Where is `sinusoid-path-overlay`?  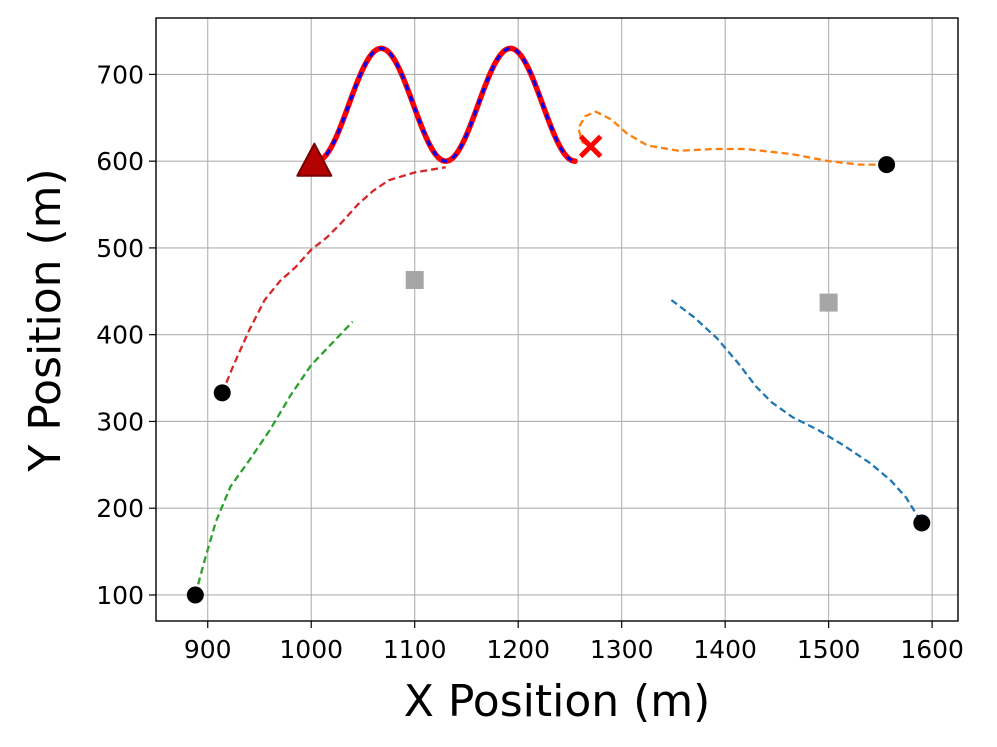
sinusoid-path-overlay is located at coordinates (446, 104).